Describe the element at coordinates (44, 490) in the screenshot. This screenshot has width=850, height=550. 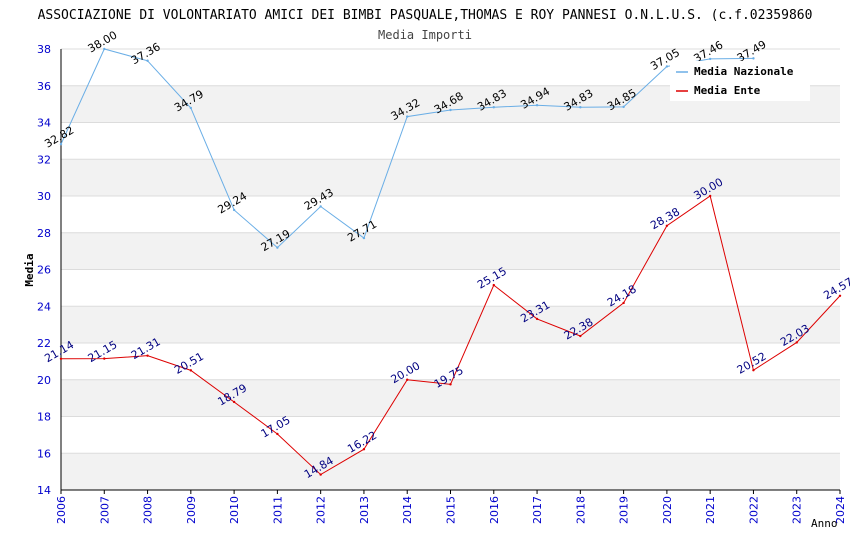
I see `y-tick-label: 14` at that location.